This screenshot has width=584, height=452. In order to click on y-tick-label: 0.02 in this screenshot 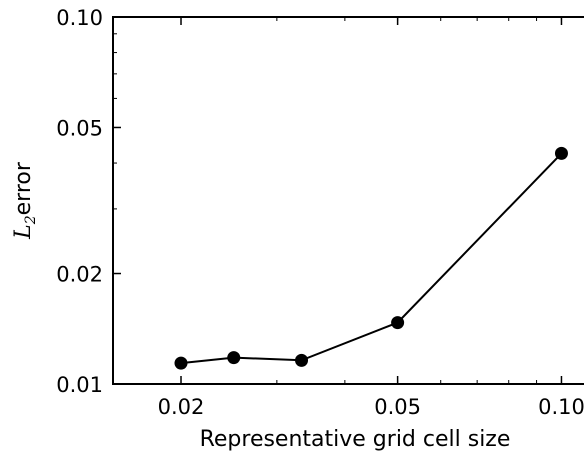, I will do `click(79, 275)`.